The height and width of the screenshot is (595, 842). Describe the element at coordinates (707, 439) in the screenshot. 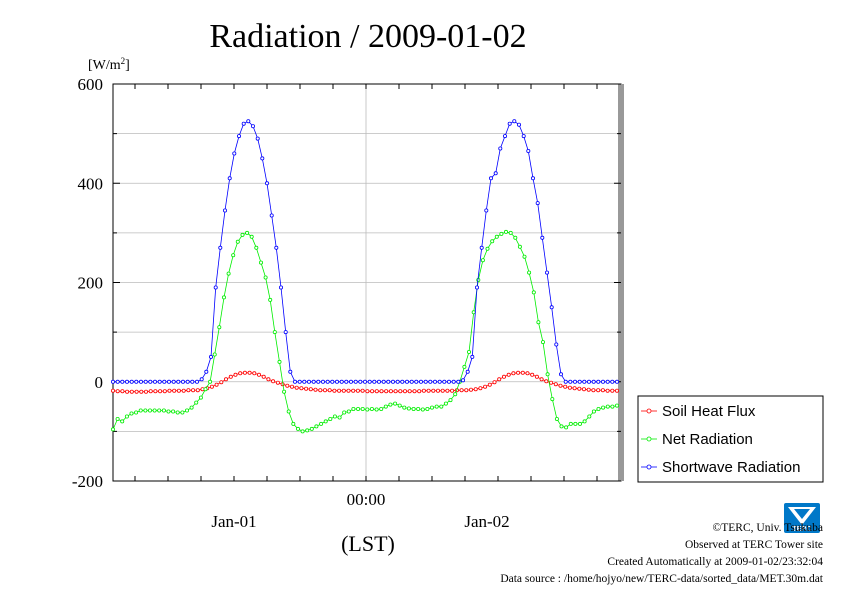

I see `legend-label: Net Radiation` at that location.